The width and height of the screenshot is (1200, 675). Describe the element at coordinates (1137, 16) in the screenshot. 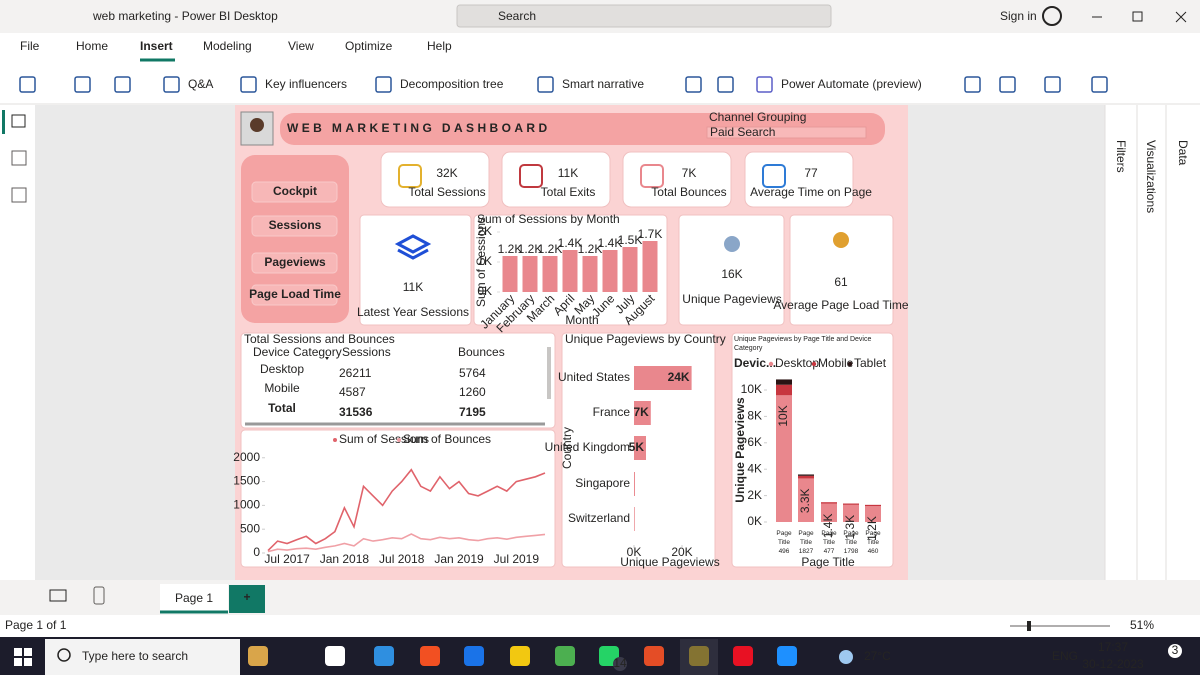

I see `restore` at that location.